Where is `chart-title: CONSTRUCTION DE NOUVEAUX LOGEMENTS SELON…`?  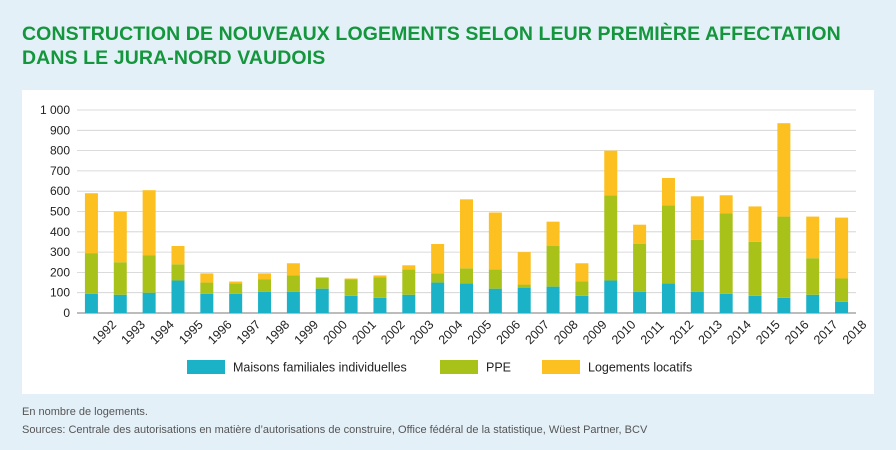
chart-title: CONSTRUCTION DE NOUVEAUX LOGEMENTS SELON… is located at coordinates (452, 46).